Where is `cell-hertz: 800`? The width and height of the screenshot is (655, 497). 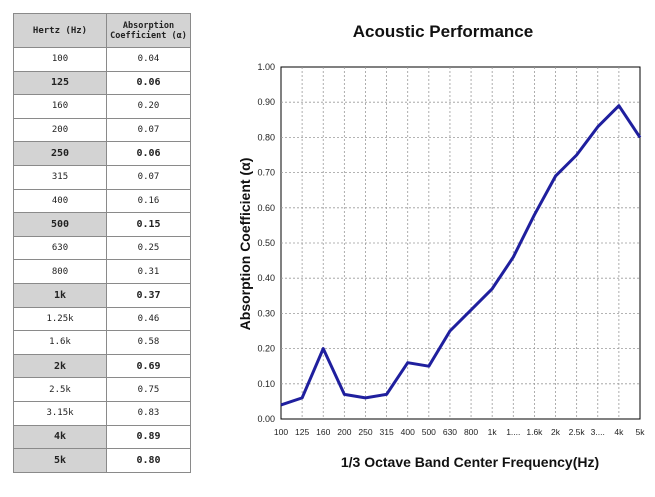
cell-hertz: 800 is located at coordinates (60, 271).